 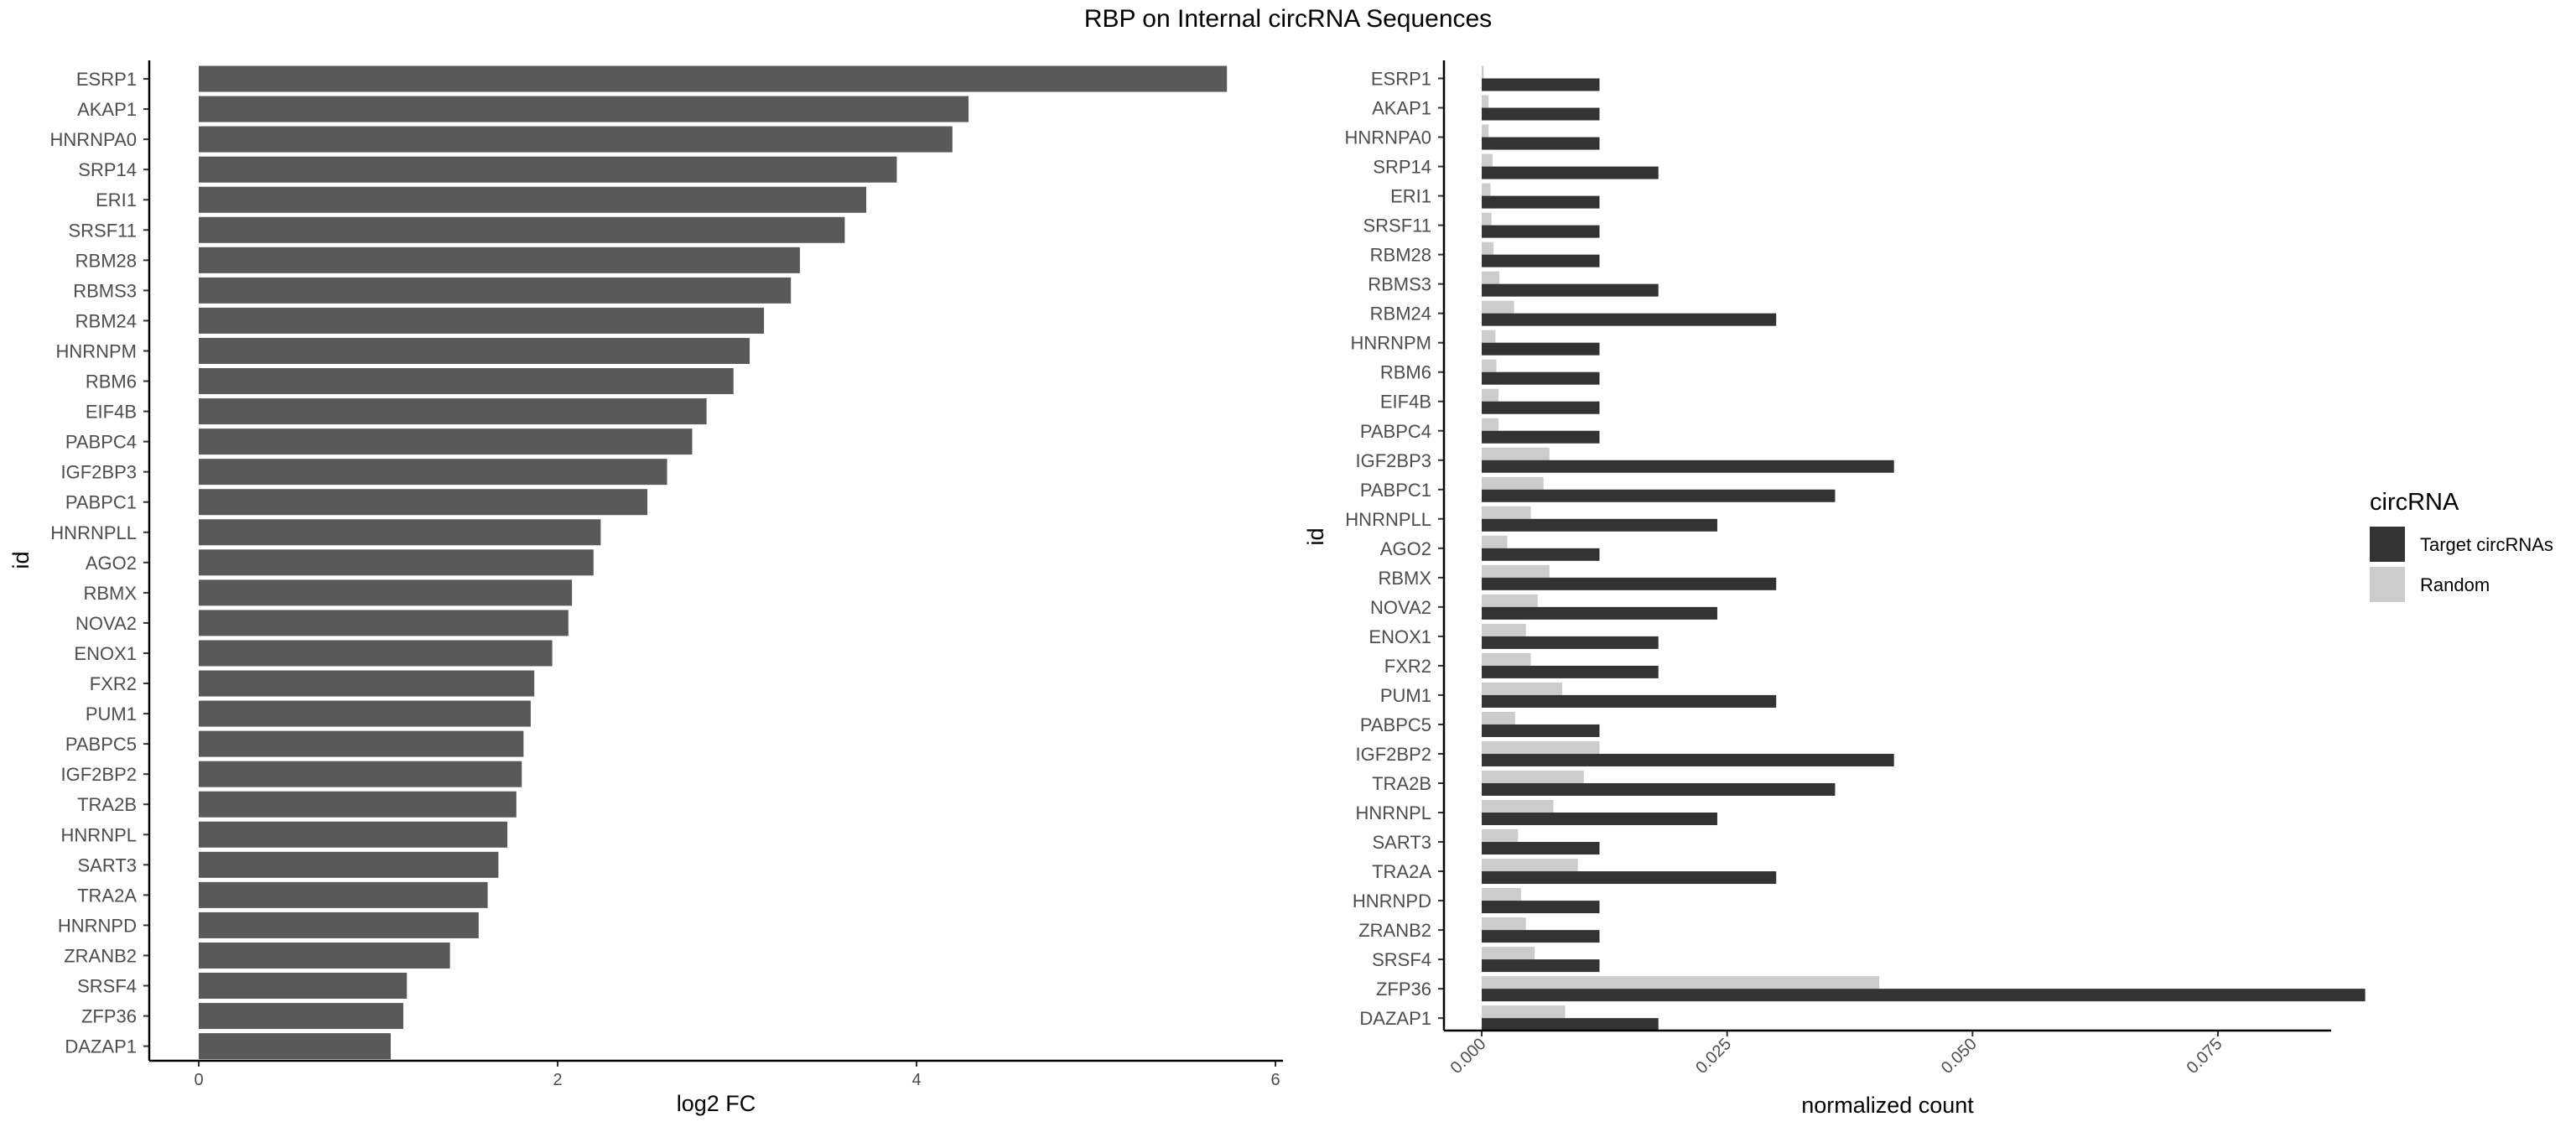 I want to click on bar-srsf4, so click(x=303, y=986).